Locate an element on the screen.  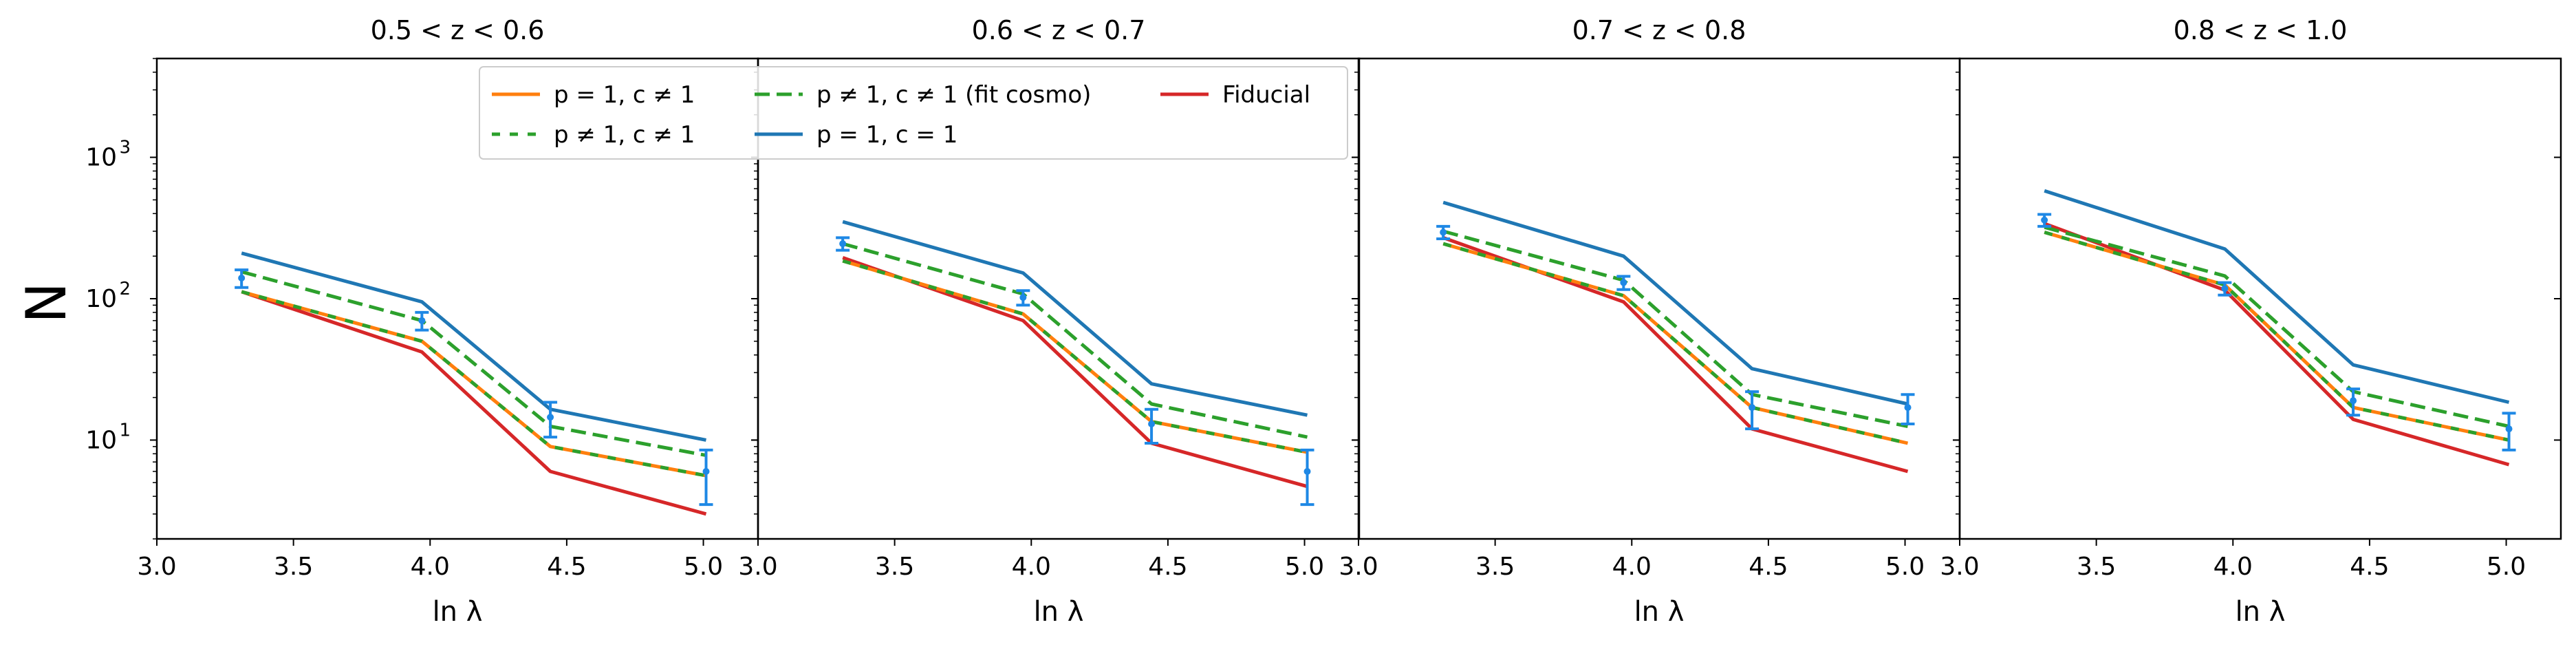
panel-title: 0.6 < z < 0.7 is located at coordinates (1059, 30).